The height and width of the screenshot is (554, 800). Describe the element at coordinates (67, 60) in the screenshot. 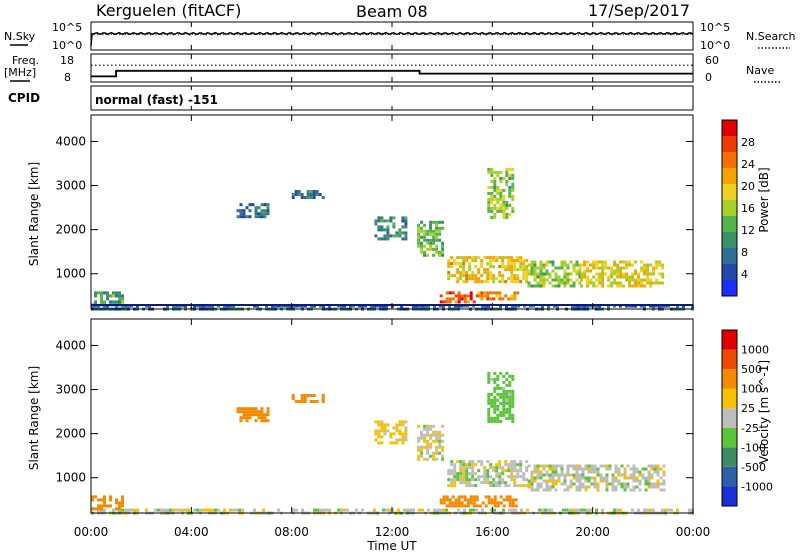

I see `freq-tick-top: 18` at that location.